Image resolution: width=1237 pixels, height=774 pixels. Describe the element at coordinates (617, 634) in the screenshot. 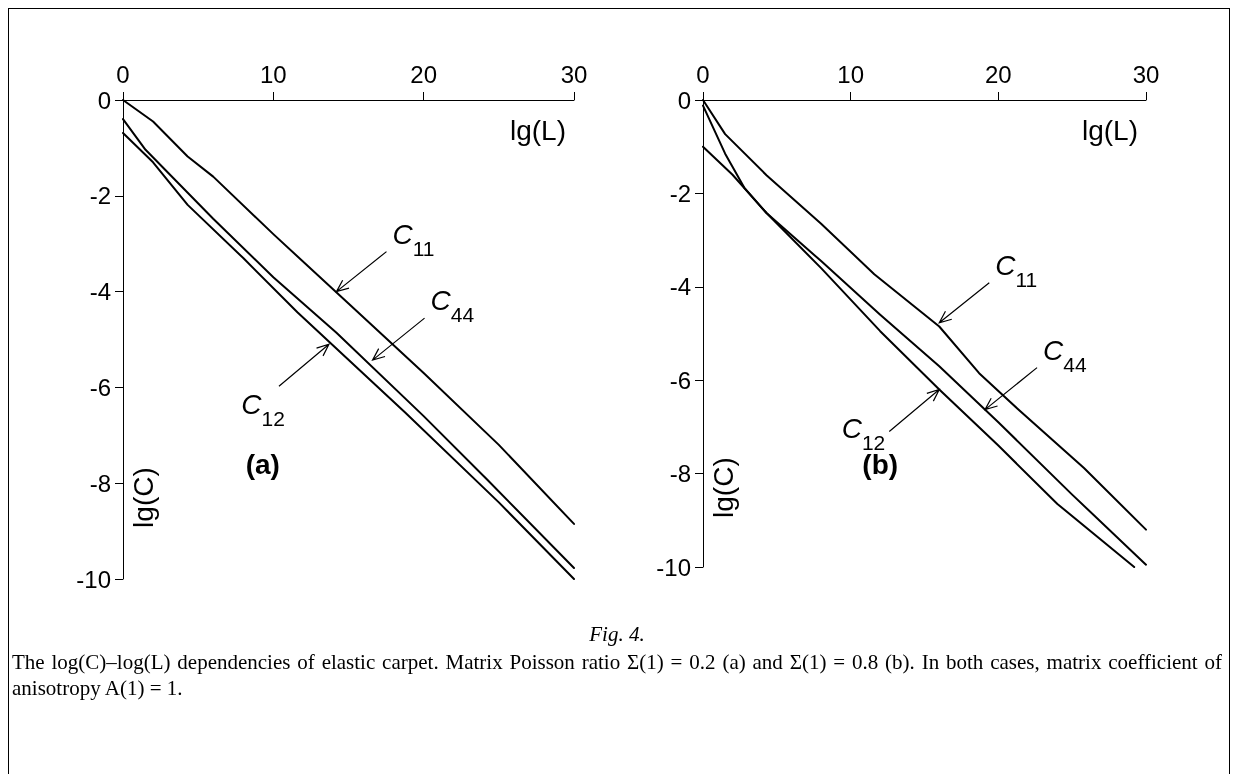

I see `caption: Fig. 4.` at that location.